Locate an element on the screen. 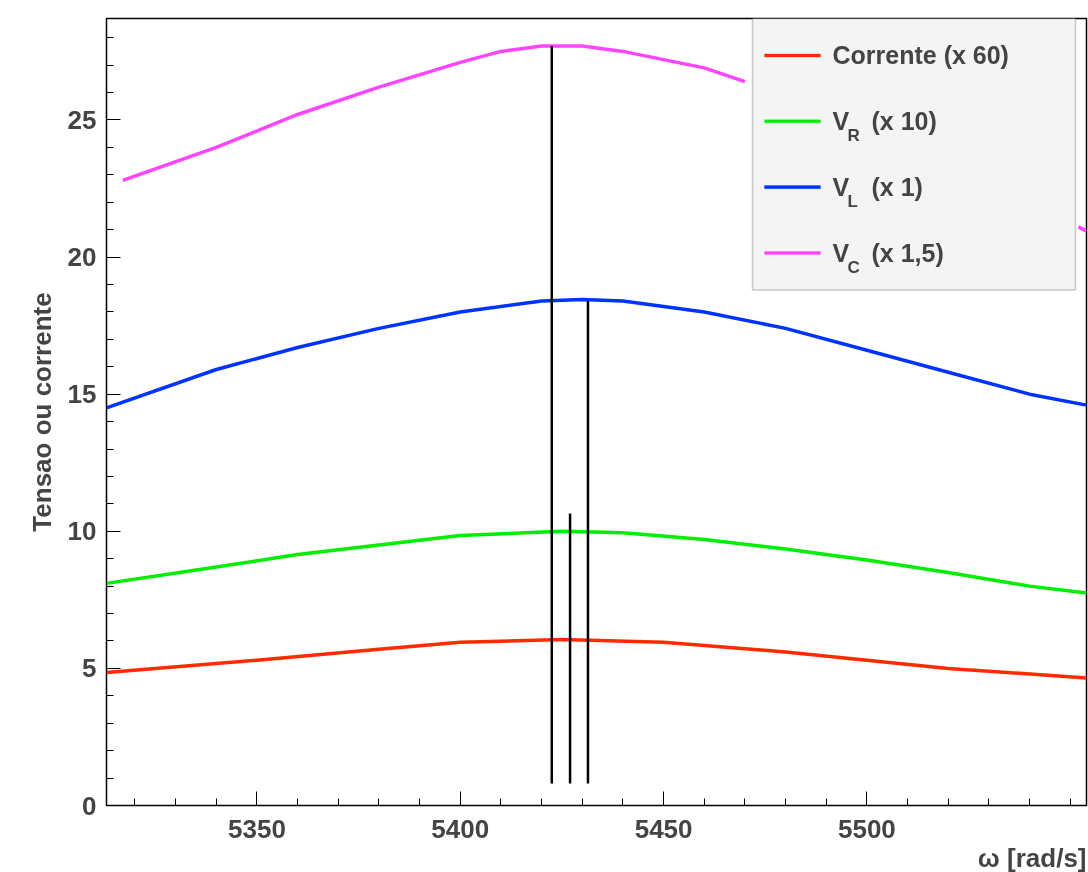 Image resolution: width=1088 pixels, height=872 pixels. x-tick-label: 5350 is located at coordinates (257, 828).